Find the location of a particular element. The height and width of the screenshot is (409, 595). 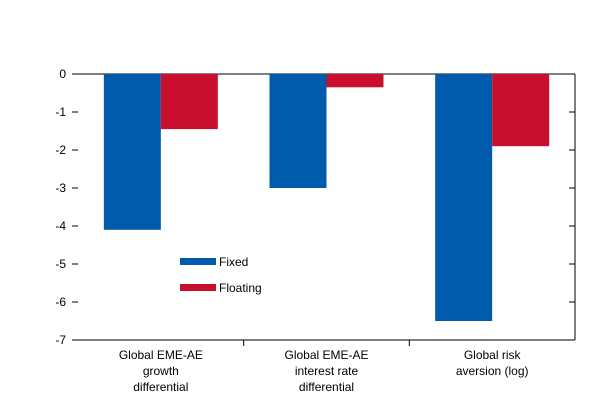

y-tick-label: -4 is located at coordinates (60, 226).